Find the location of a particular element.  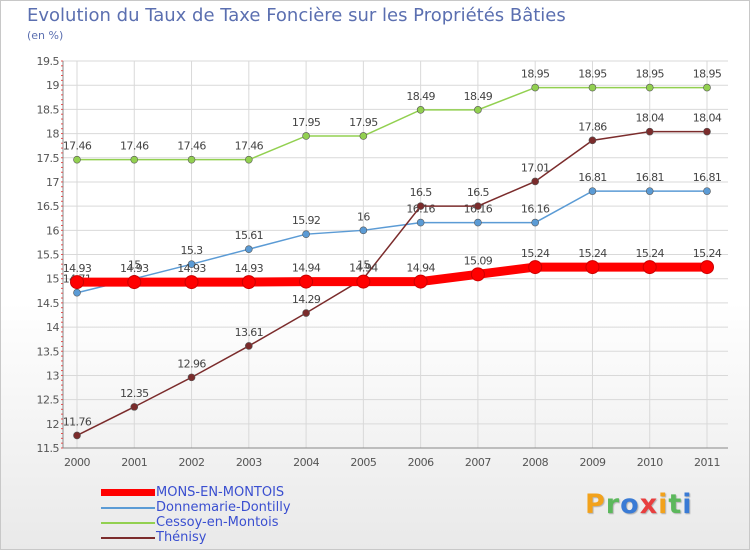

y-tick-label: 19 is located at coordinates (52, 85).